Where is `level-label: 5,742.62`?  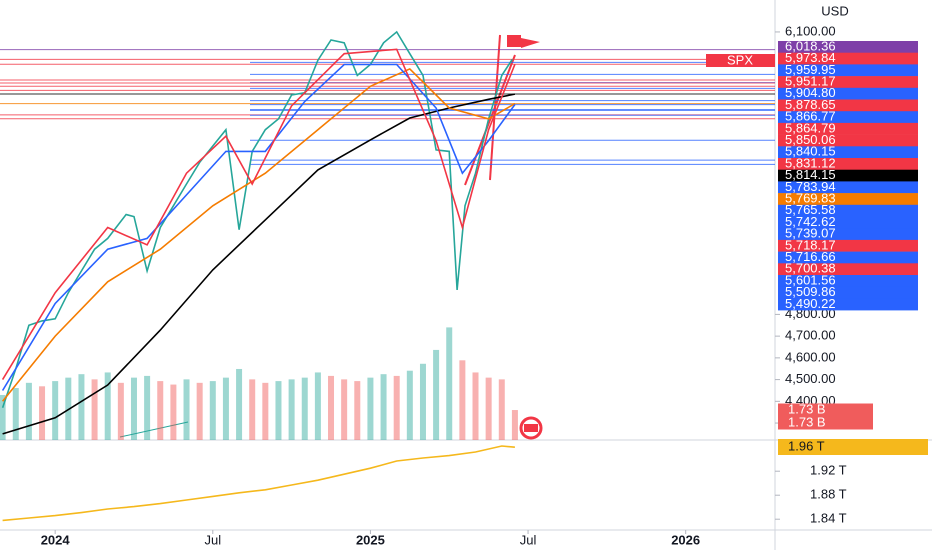 level-label: 5,742.62 is located at coordinates (810, 221).